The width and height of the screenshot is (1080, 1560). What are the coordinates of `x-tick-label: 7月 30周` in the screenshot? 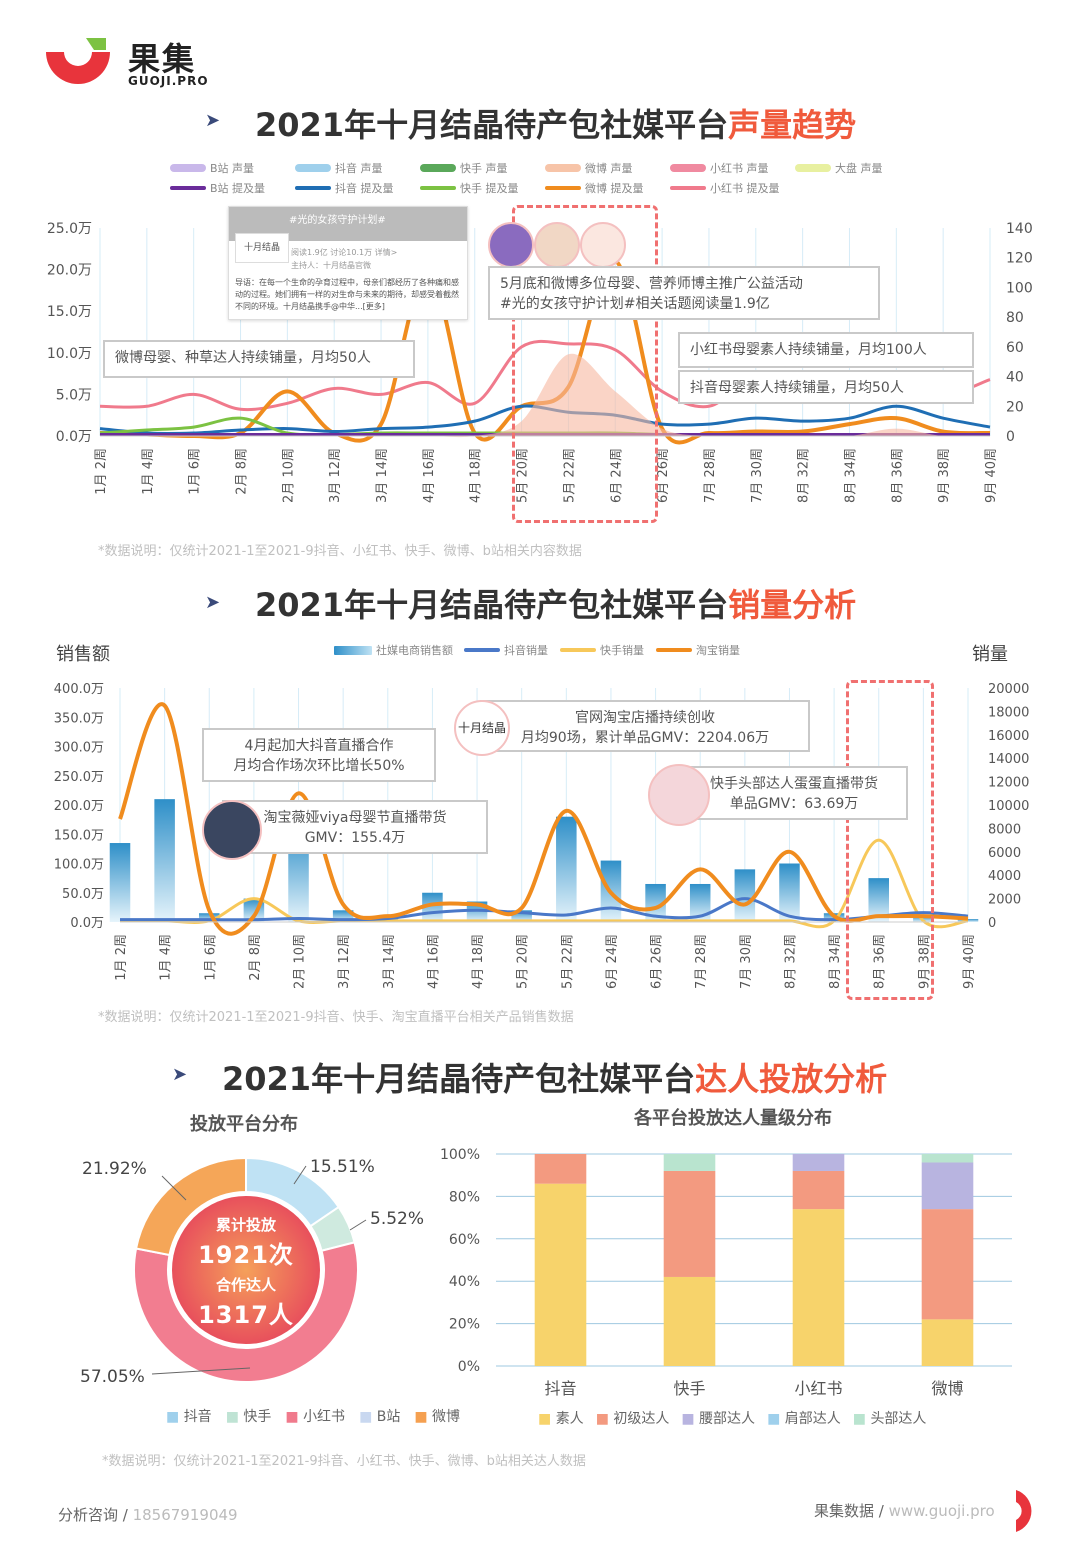 It's located at (746, 961).